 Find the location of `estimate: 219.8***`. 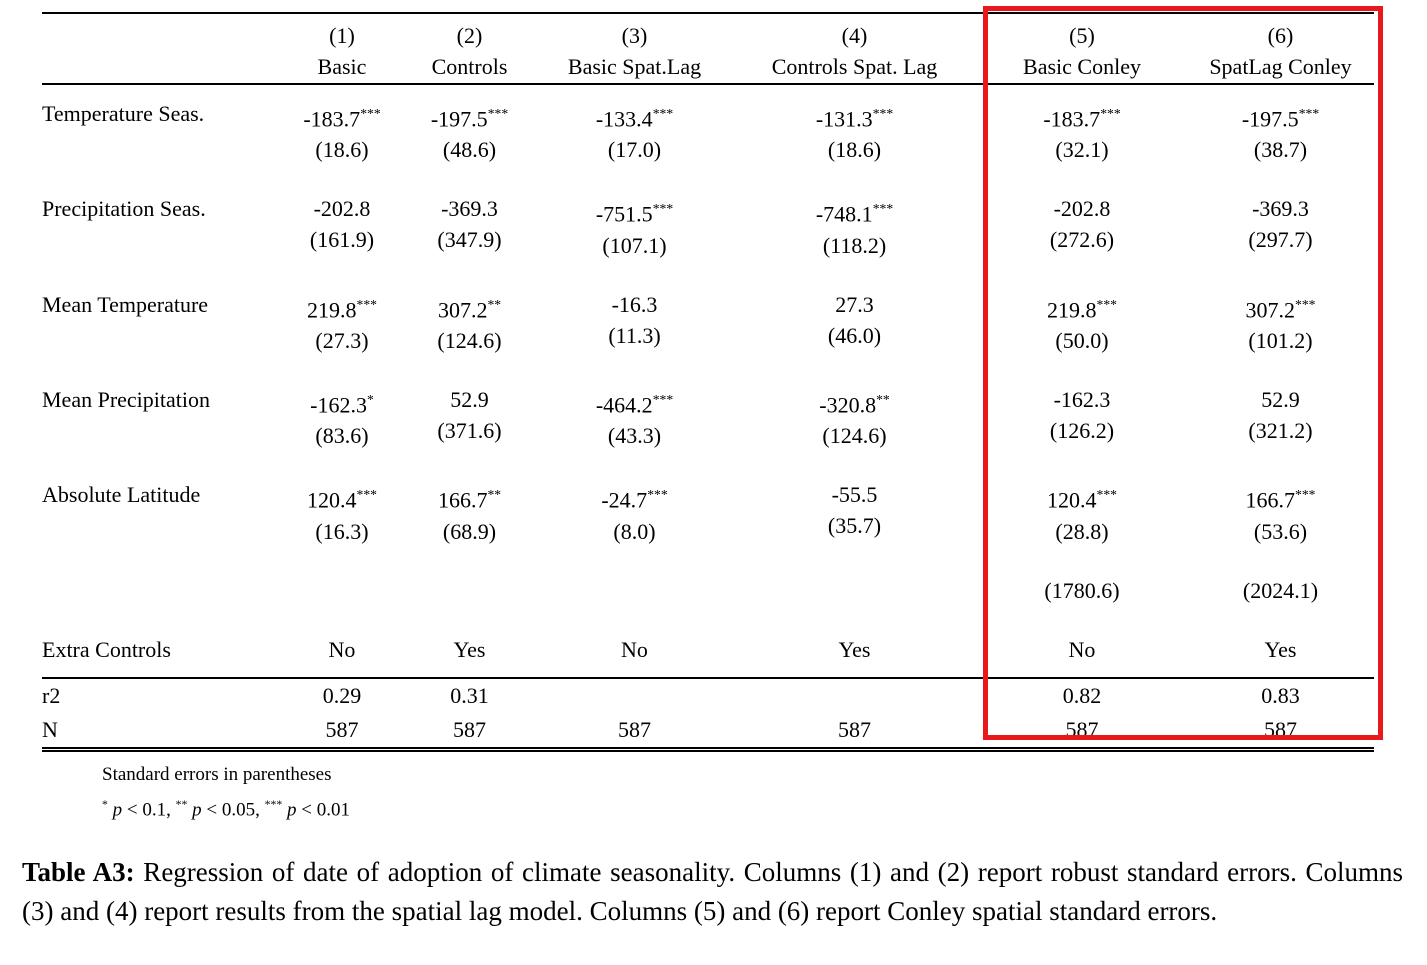

estimate: 219.8*** is located at coordinates (342, 309).